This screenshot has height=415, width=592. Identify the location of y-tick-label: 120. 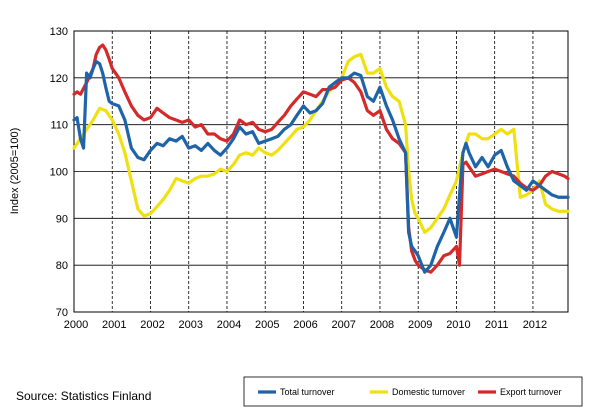
(59, 79).